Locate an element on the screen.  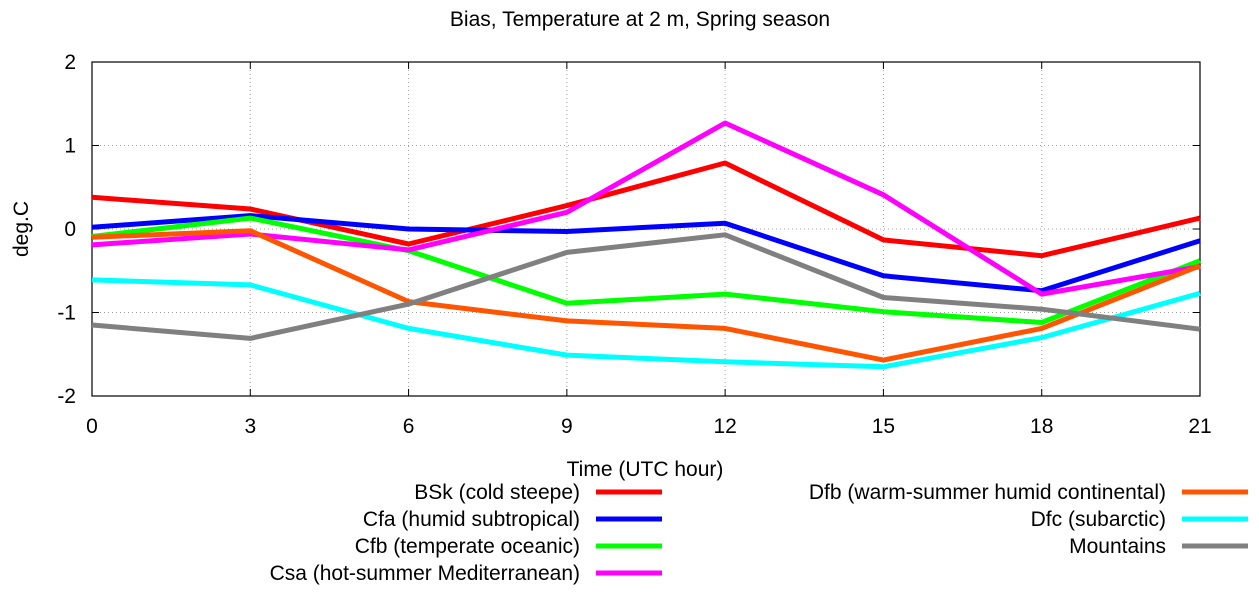
legend-label: Csa (hot-summer Mediterranean) is located at coordinates (425, 573).